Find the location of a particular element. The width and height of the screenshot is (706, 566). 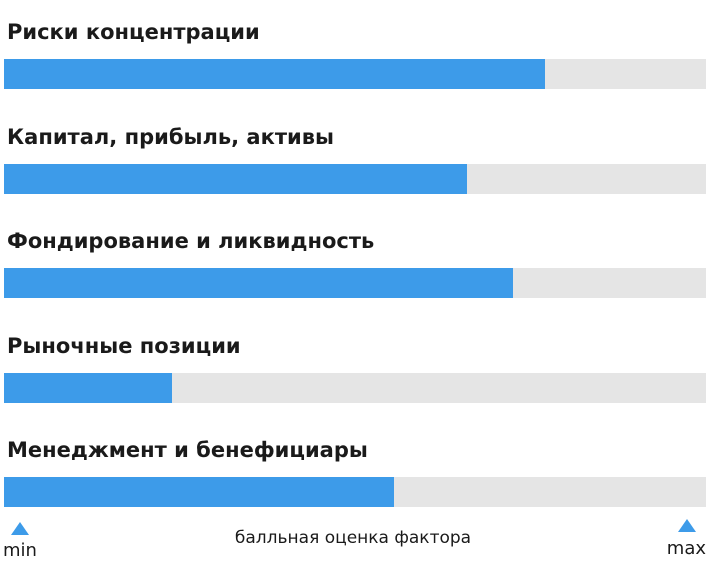

factor-label: Риски концентрации is located at coordinates (133, 32).